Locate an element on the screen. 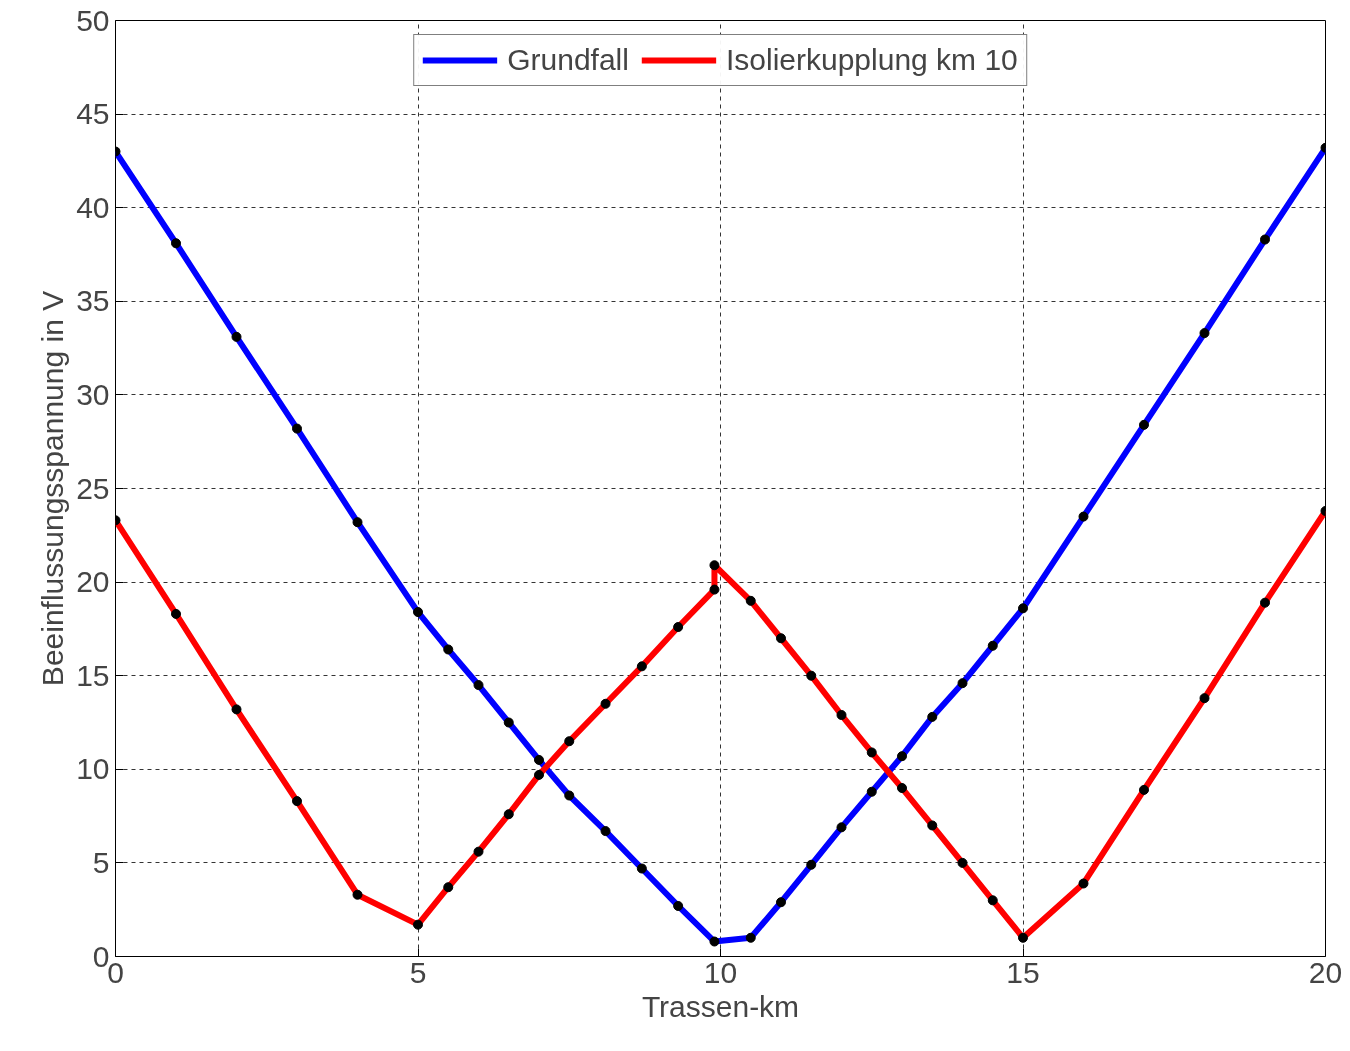  y-tick-label: 35 is located at coordinates (93, 301).